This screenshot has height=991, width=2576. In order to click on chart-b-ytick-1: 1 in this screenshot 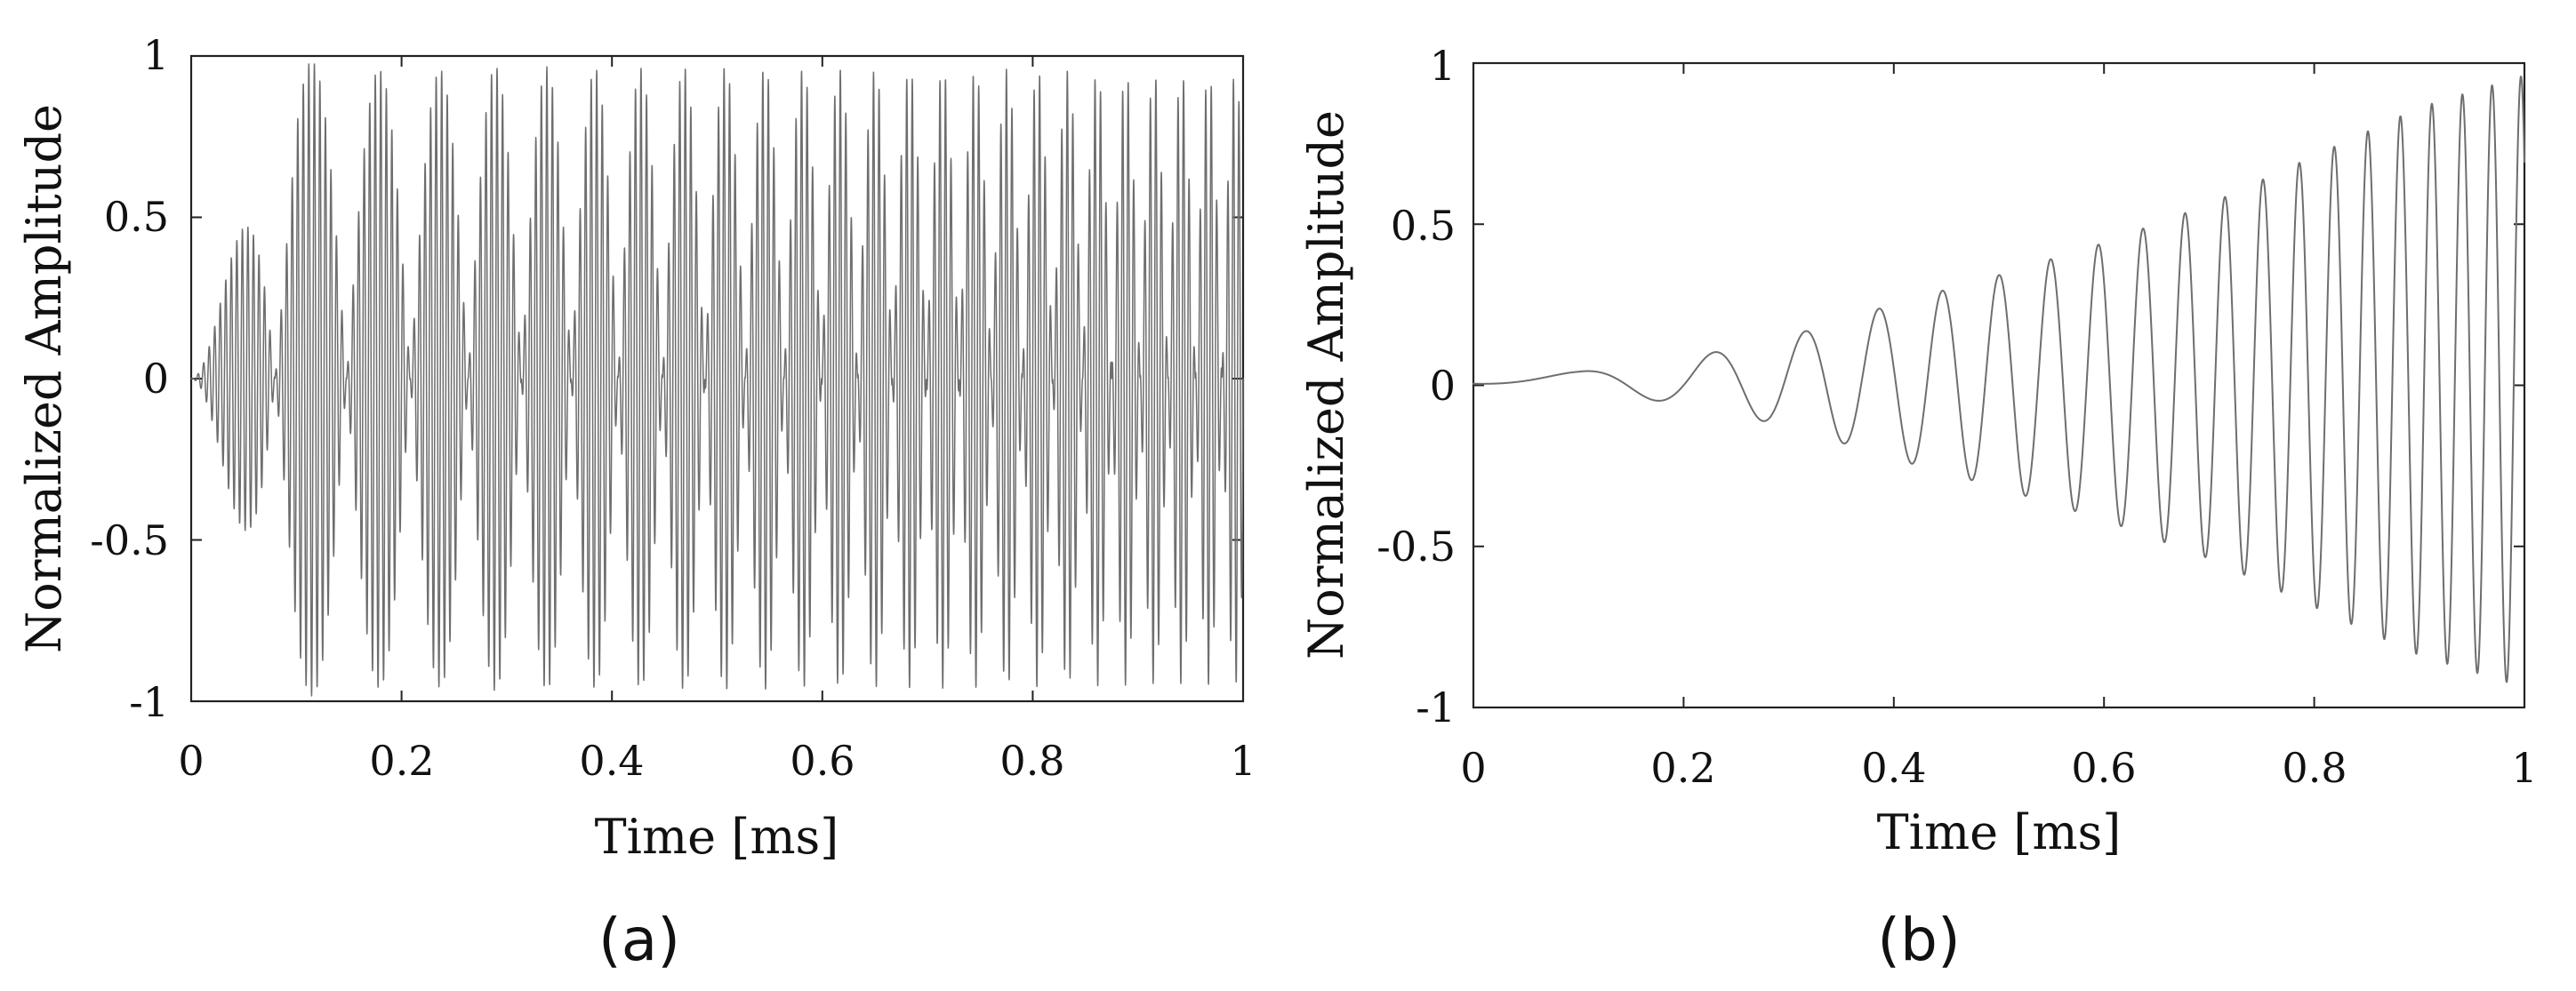, I will do `click(1443, 66)`.